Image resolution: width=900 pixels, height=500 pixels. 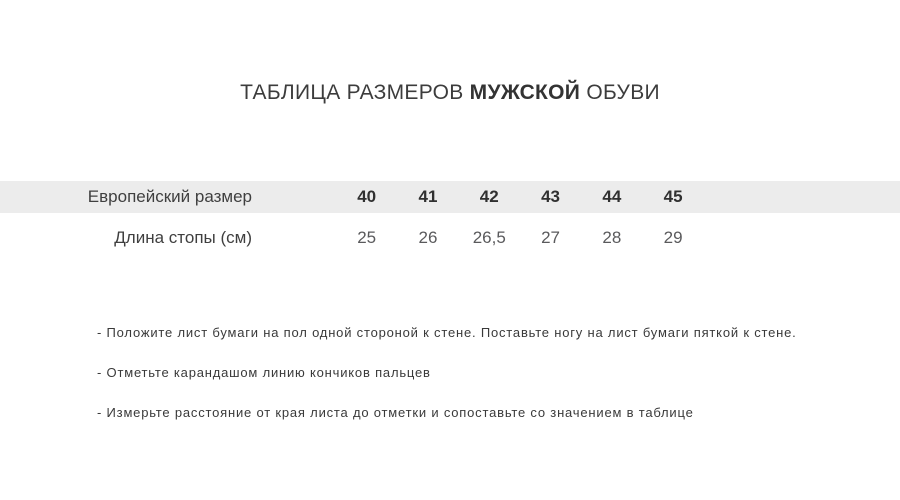 I want to click on foot-length-value: 25, so click(x=367, y=237).